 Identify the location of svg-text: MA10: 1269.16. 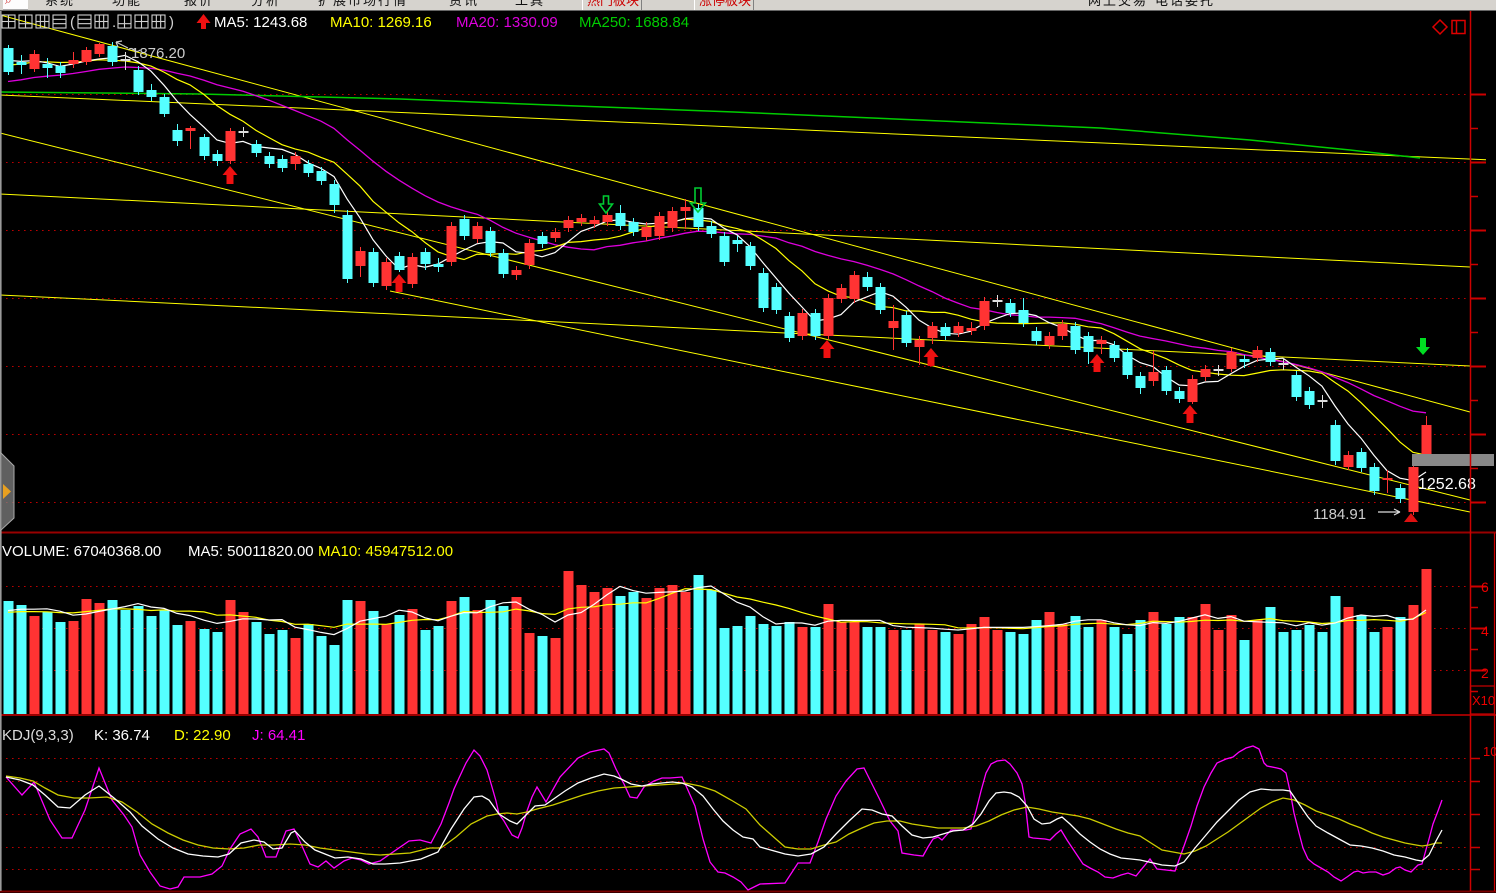
(381, 22).